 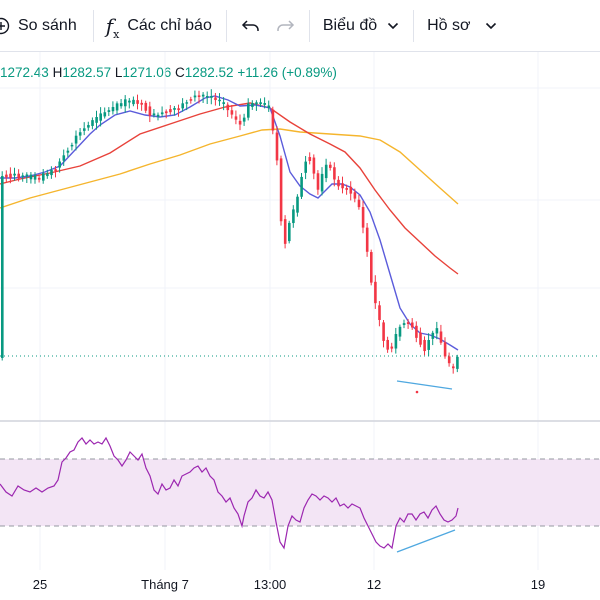 I want to click on x-axis-label: 13:00, so click(x=270, y=584).